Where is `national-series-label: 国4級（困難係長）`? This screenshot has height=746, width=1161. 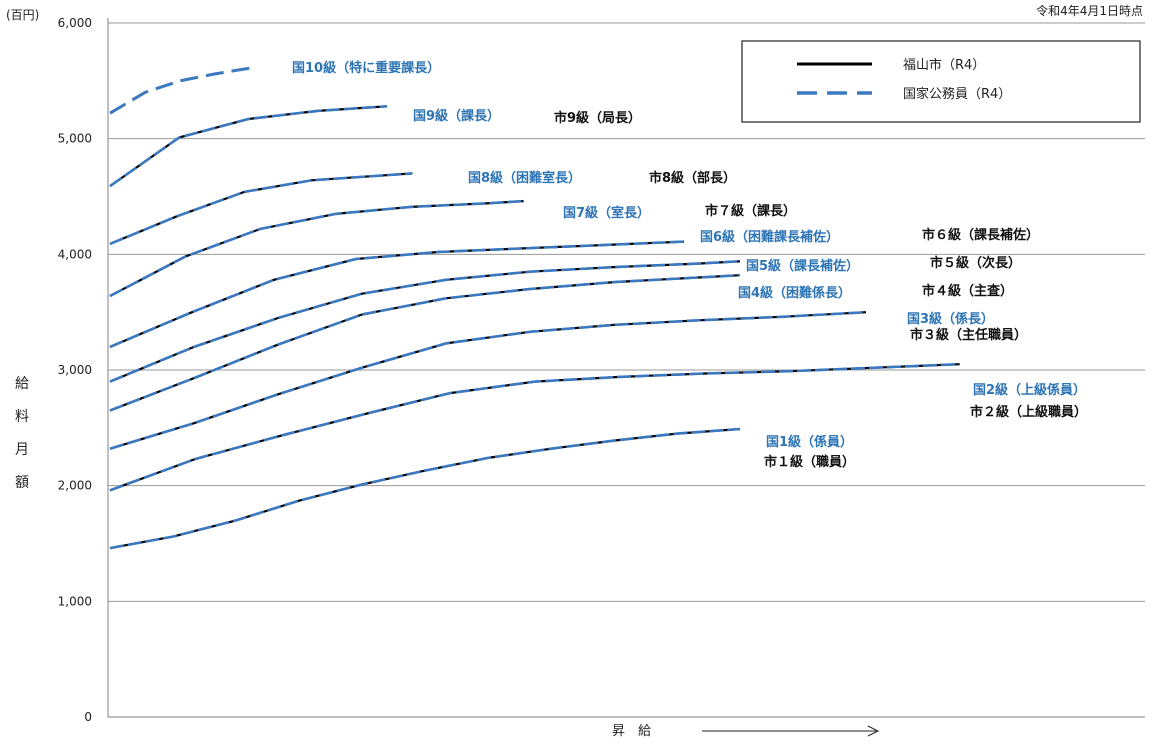
national-series-label: 国4級（困難係長） is located at coordinates (794, 293).